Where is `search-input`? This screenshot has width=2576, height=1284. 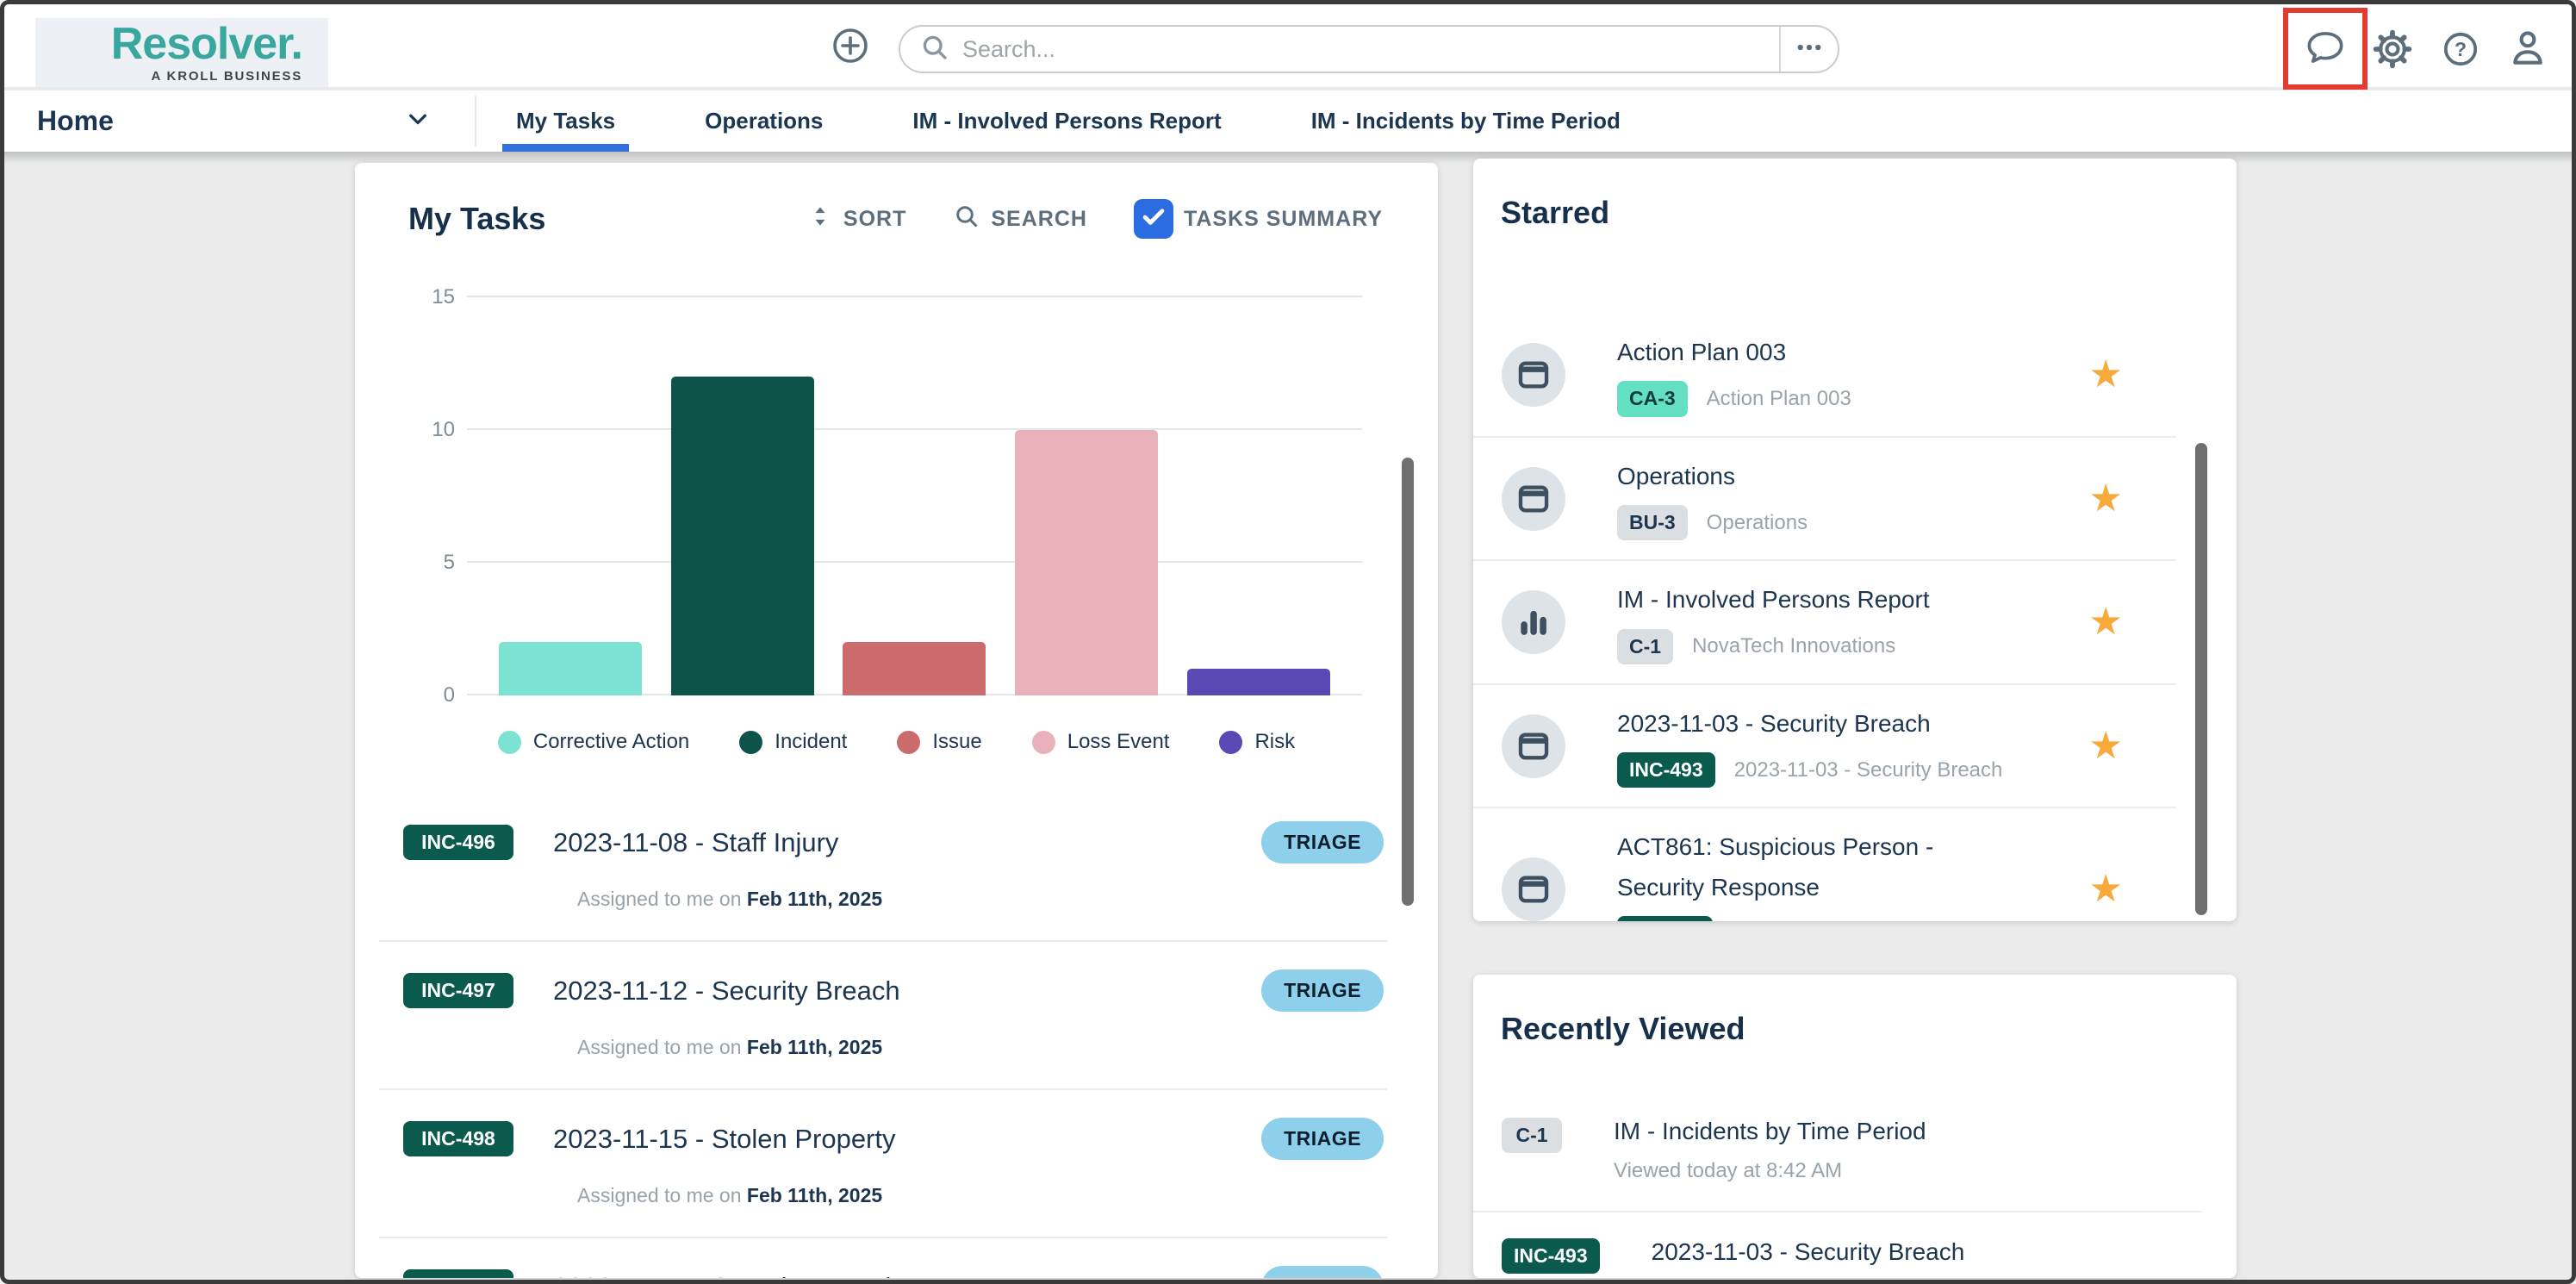
search-input is located at coordinates (1371, 50).